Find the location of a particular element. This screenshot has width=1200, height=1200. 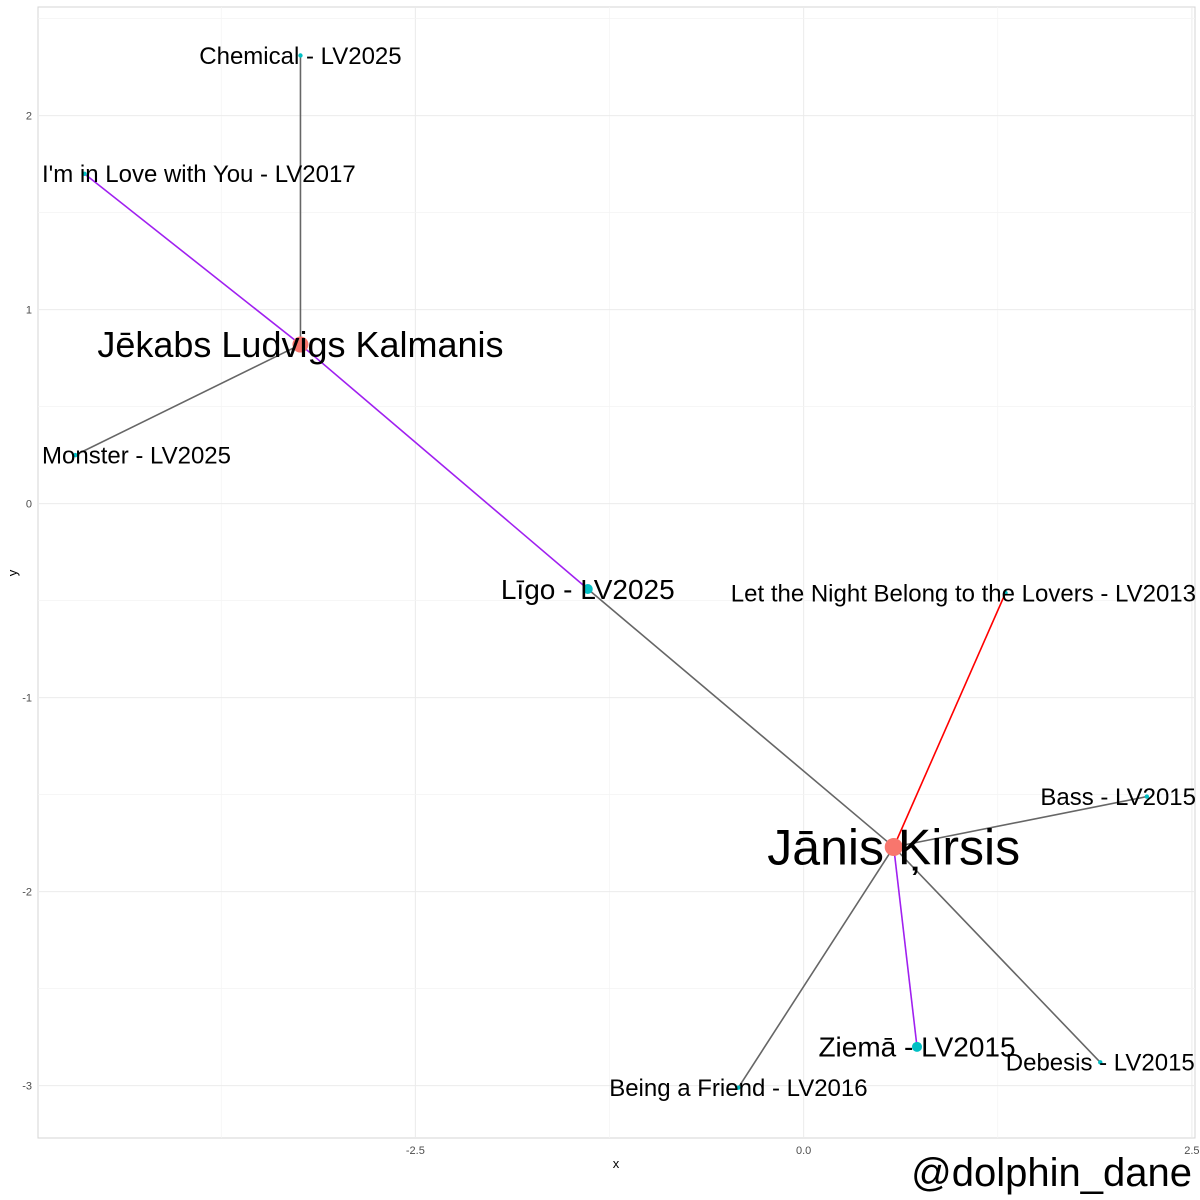

edge-janis-bass is located at coordinates (1020, 821).